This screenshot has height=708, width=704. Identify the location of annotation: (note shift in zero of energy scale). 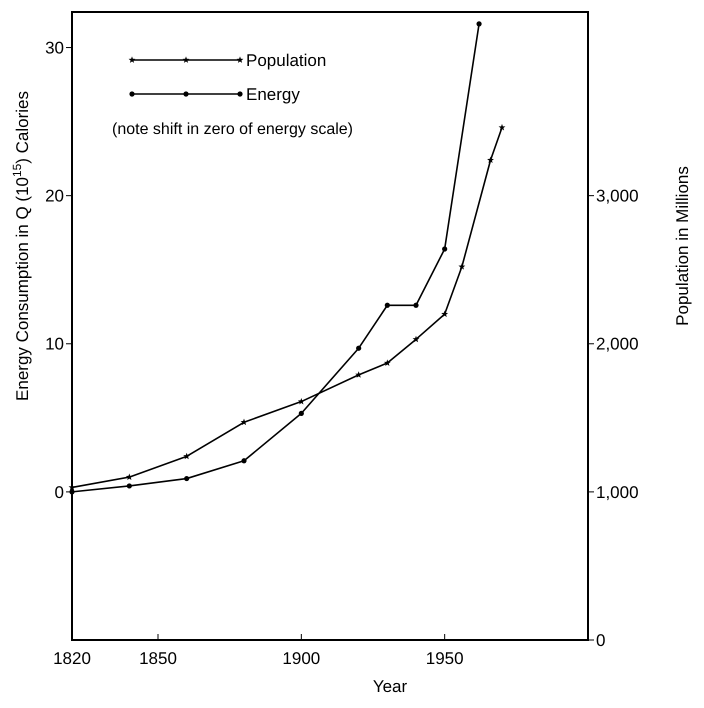
(233, 129).